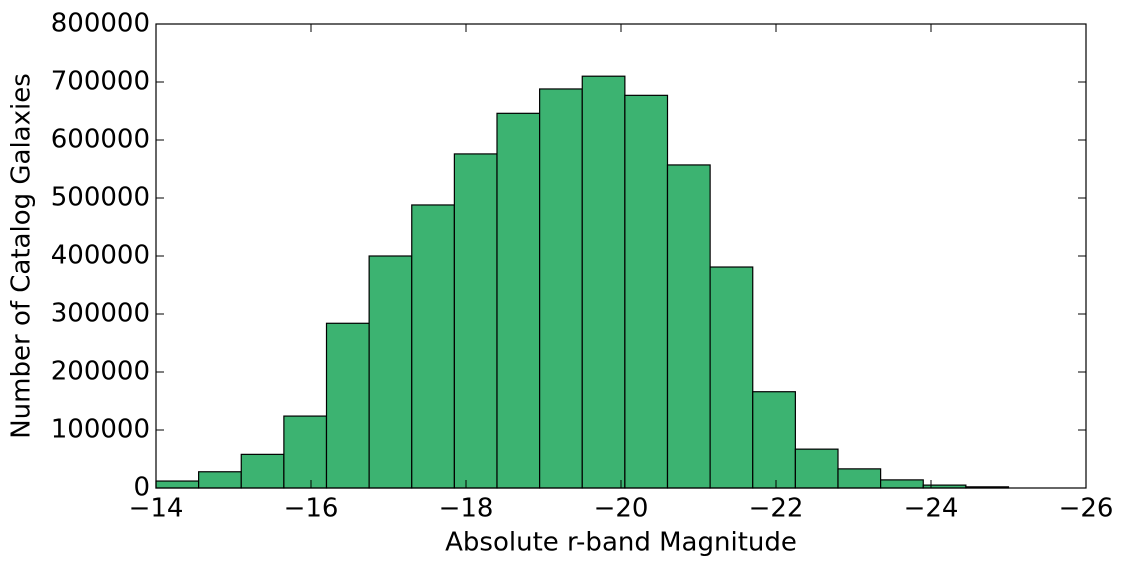  I want to click on y-tick-label: 0, so click(141, 488).